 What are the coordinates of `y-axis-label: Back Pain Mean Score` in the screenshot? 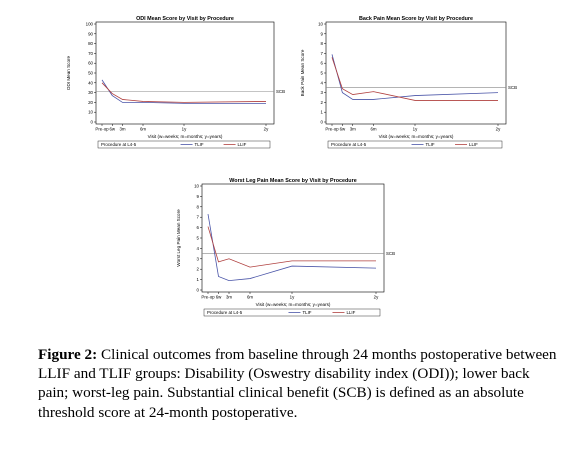 It's located at (302, 72).